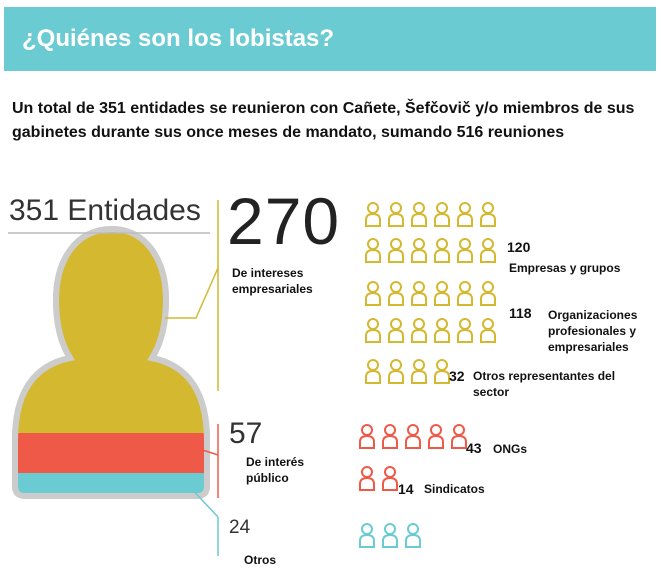 Image resolution: width=661 pixels, height=571 pixels. I want to click on title-banner: ¿Quiénes son los lobistas?, so click(330, 39).